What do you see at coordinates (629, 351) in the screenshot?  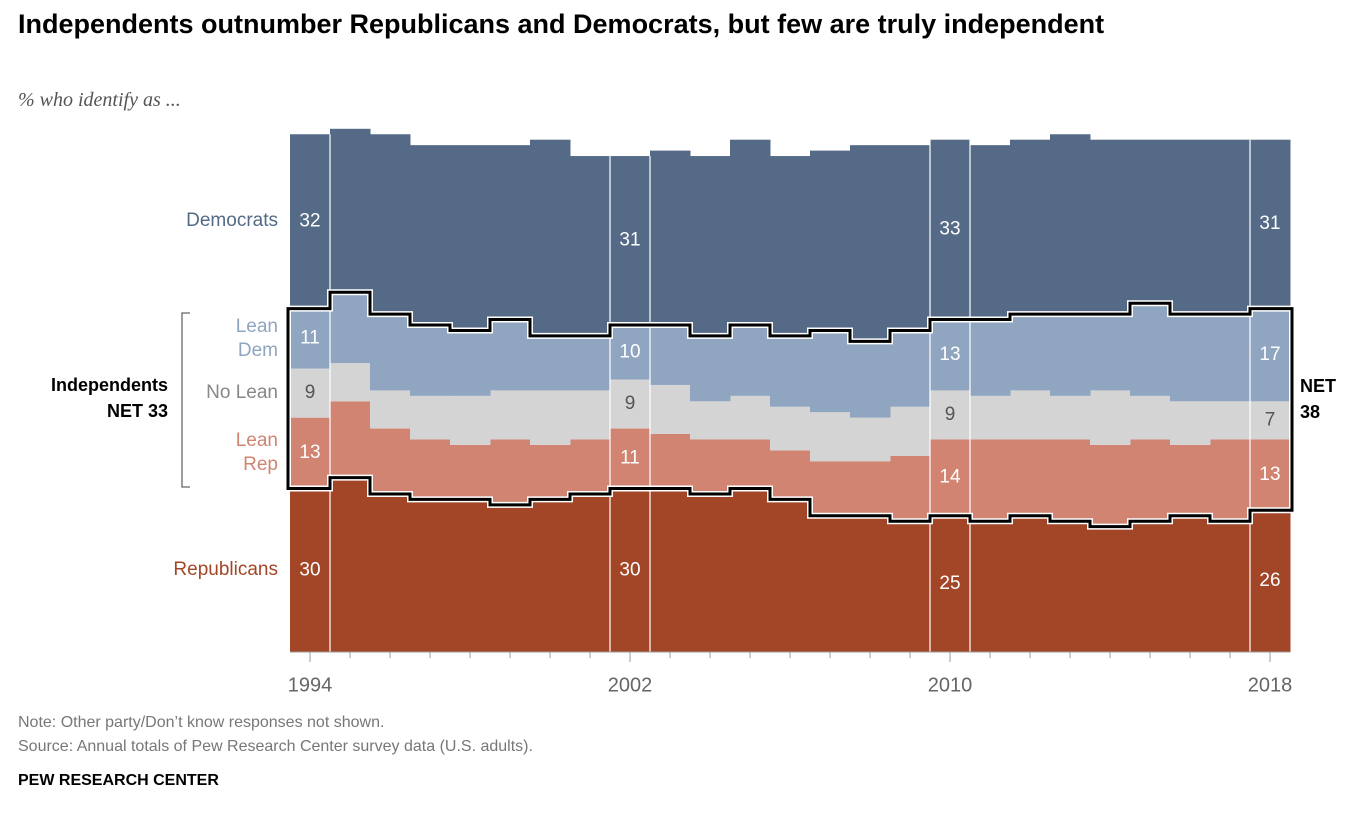 I see `value-label: 10` at bounding box center [629, 351].